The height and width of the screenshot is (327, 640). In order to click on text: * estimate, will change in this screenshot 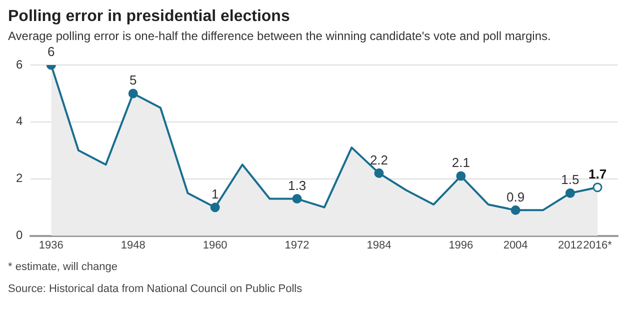, I will do `click(63, 267)`.